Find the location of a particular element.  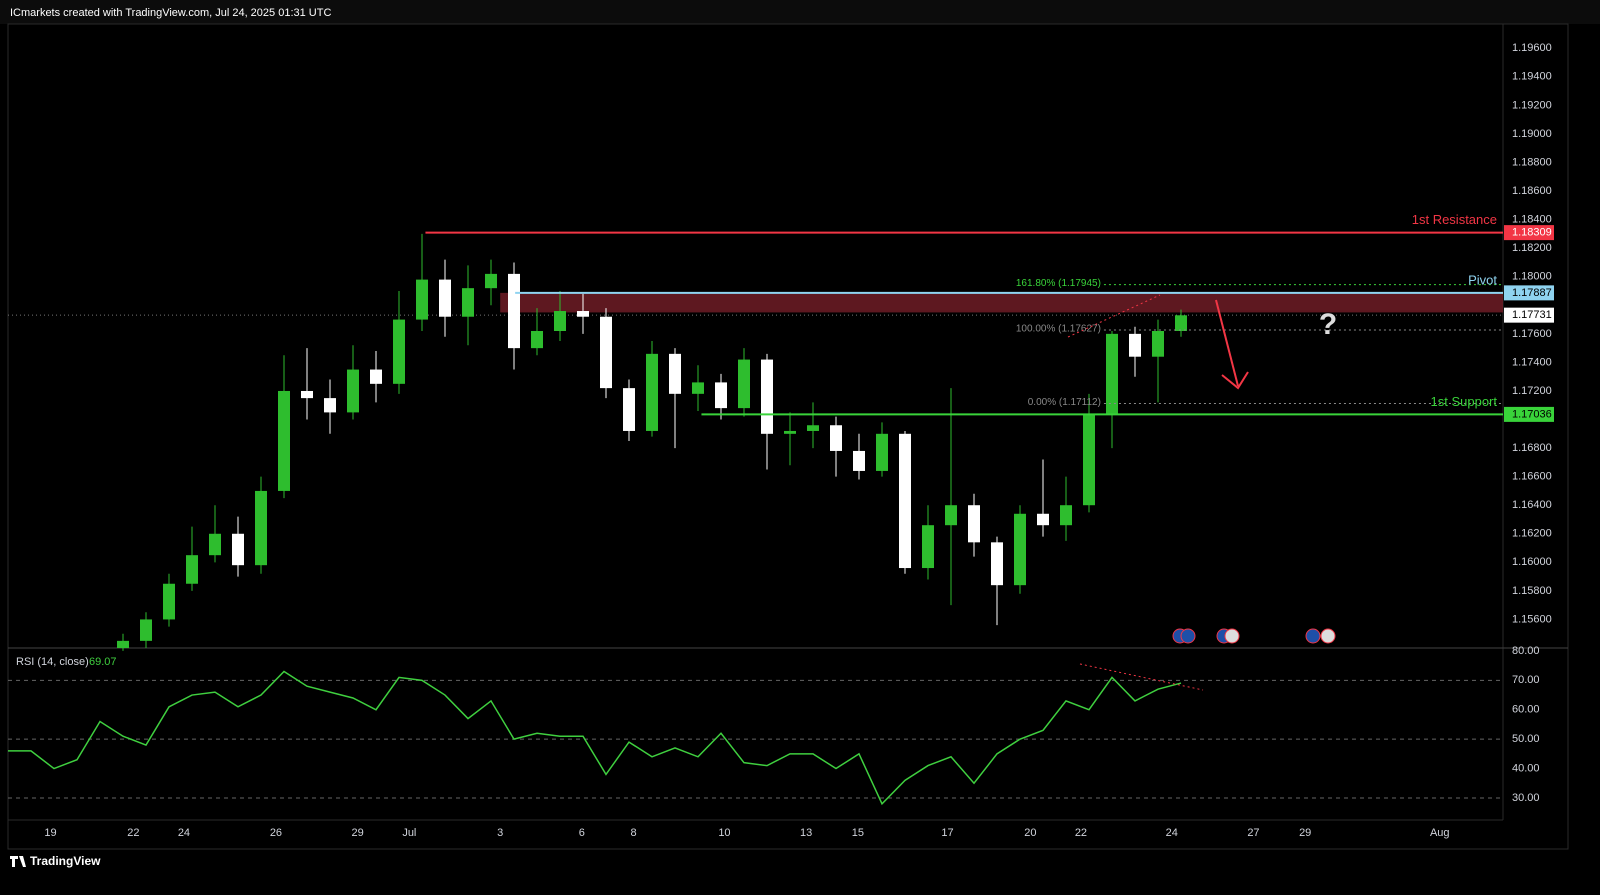

y-tick-label: 1.17200 is located at coordinates (1532, 391).